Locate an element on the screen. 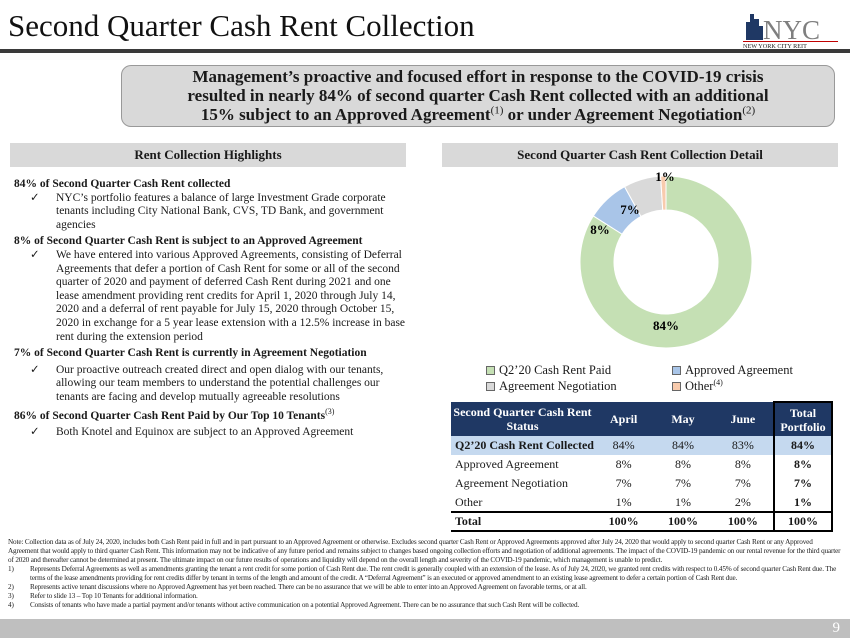 This screenshot has height=638, width=850. legend-label: Approved Agreement is located at coordinates (739, 370).